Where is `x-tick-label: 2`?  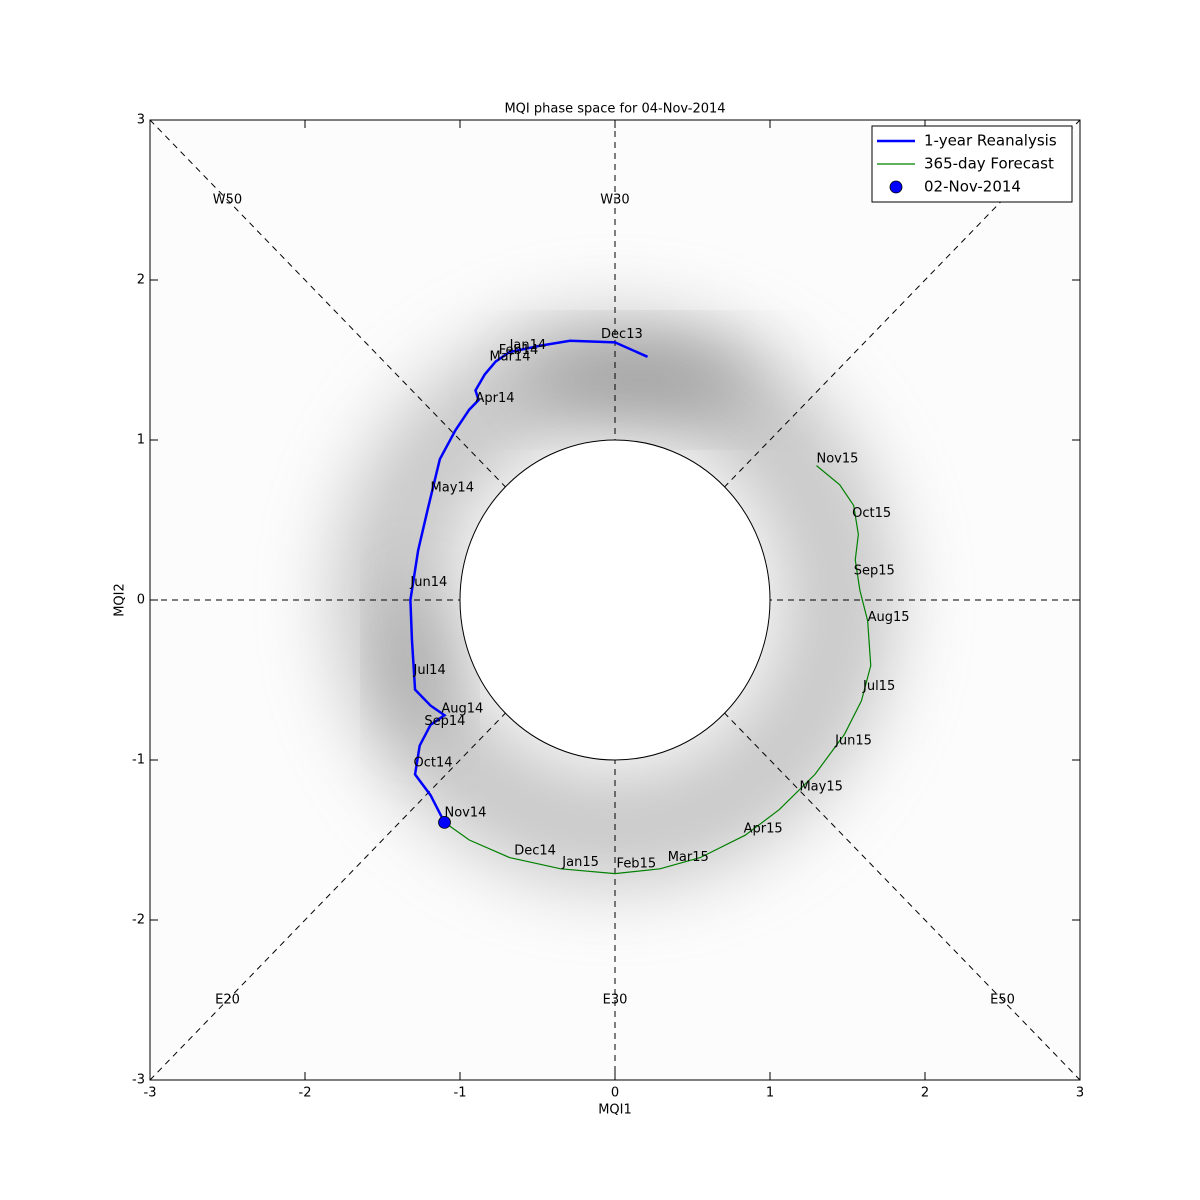
x-tick-label: 2 is located at coordinates (925, 1093).